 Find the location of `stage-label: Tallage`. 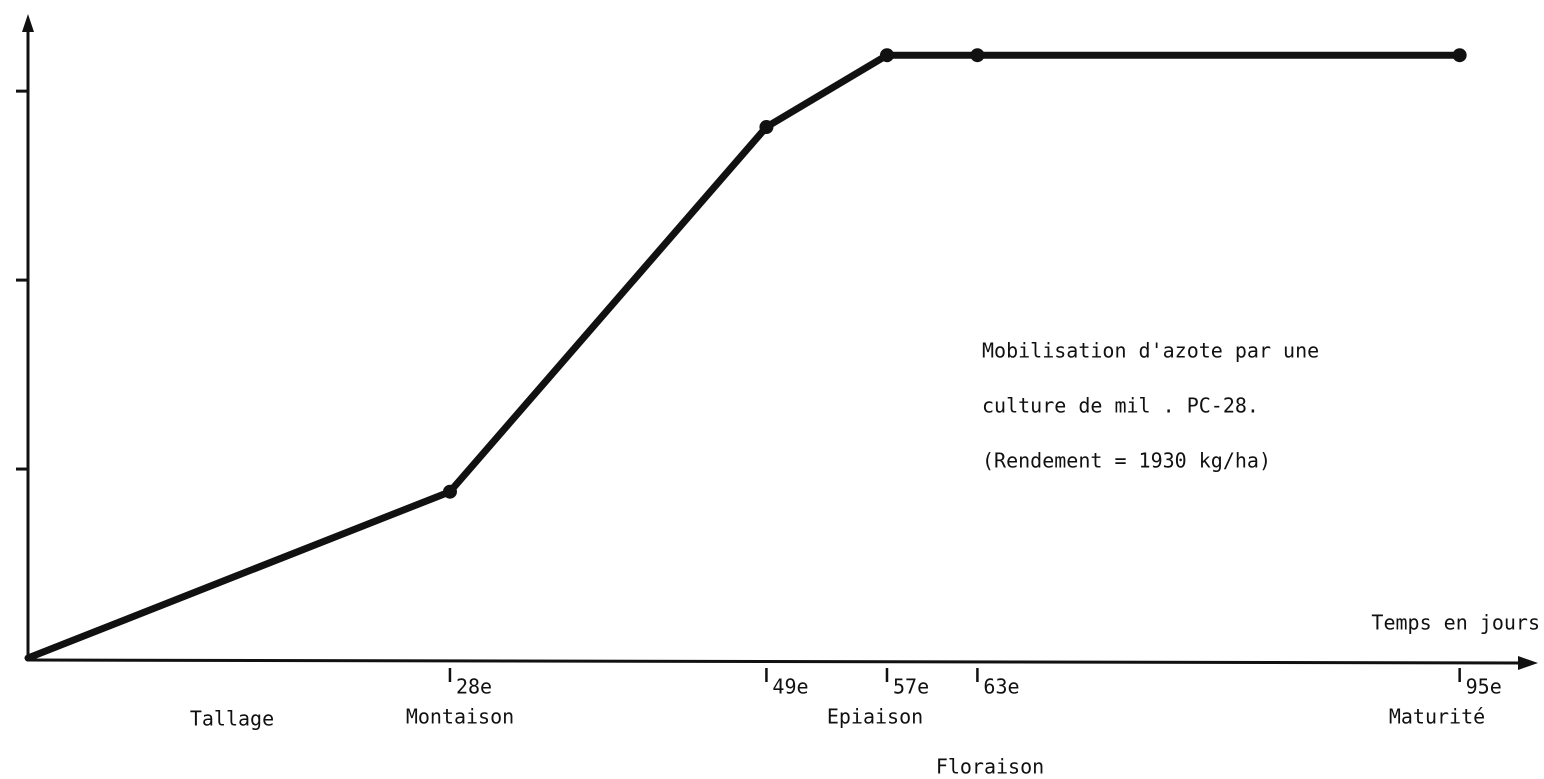

stage-label: Tallage is located at coordinates (232, 719).